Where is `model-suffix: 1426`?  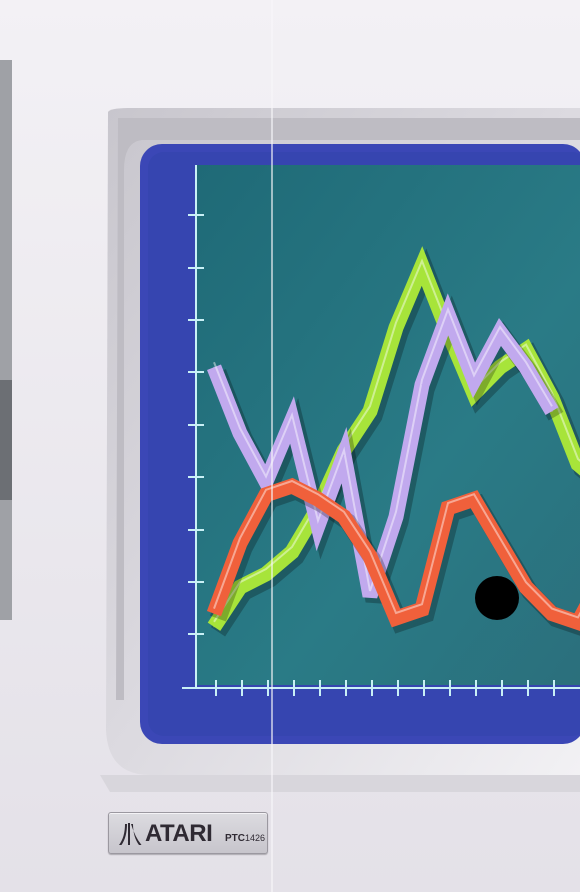
model-suffix: 1426 is located at coordinates (255, 838).